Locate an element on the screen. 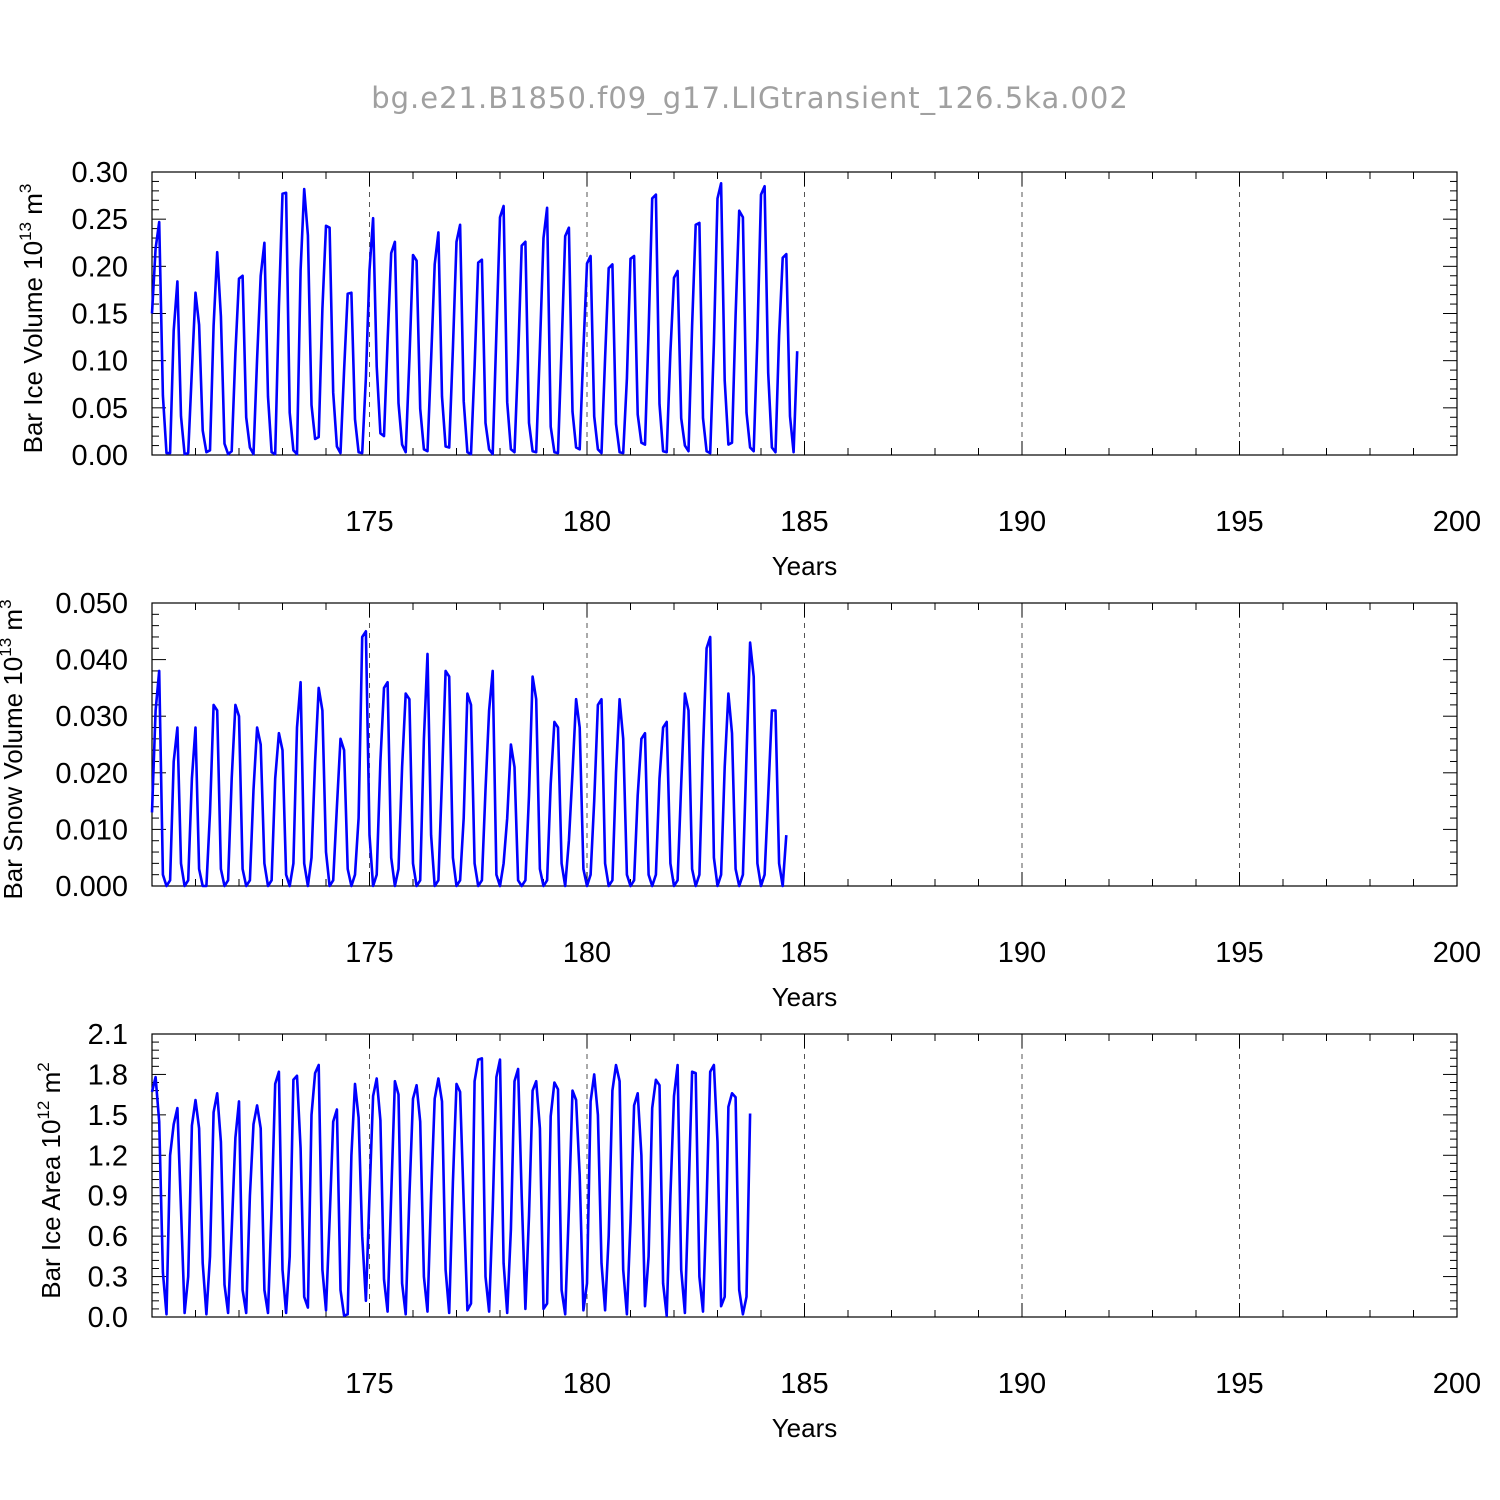 Image resolution: width=1500 pixels, height=1500 pixels. y-tick-label: 1.8 is located at coordinates (108, 1075).